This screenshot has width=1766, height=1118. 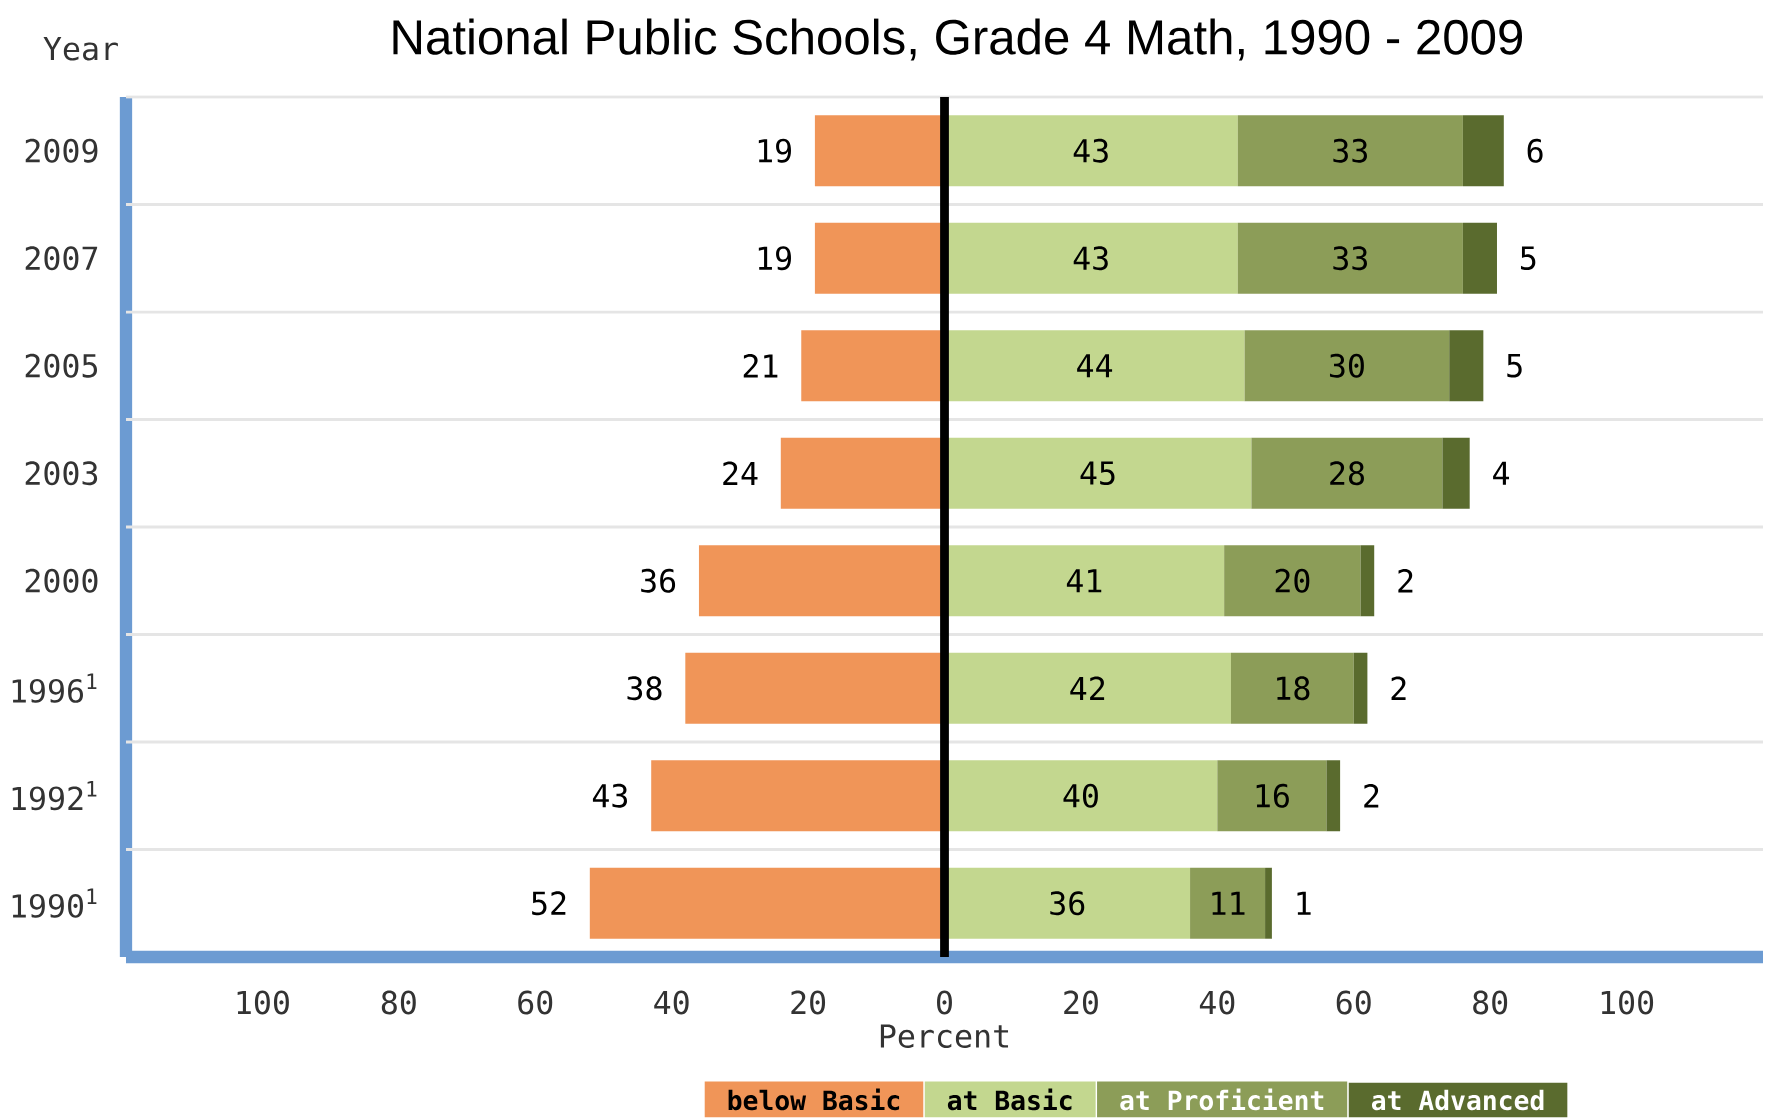 What do you see at coordinates (1501, 473) in the screenshot?
I see `data-label: 4` at bounding box center [1501, 473].